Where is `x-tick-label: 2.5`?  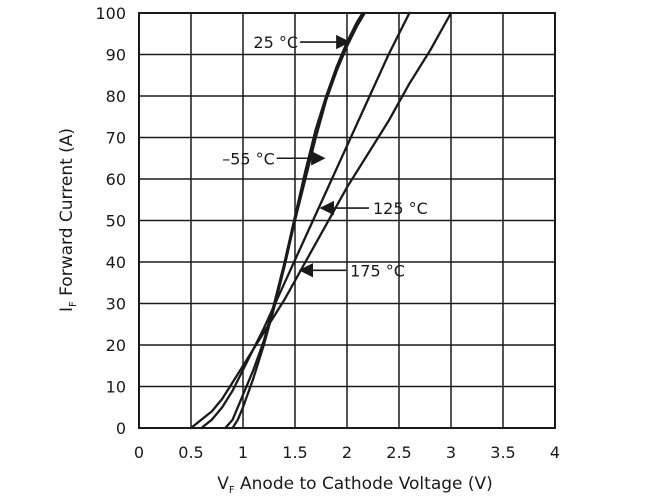 x-tick-label: 2.5 is located at coordinates (398, 452).